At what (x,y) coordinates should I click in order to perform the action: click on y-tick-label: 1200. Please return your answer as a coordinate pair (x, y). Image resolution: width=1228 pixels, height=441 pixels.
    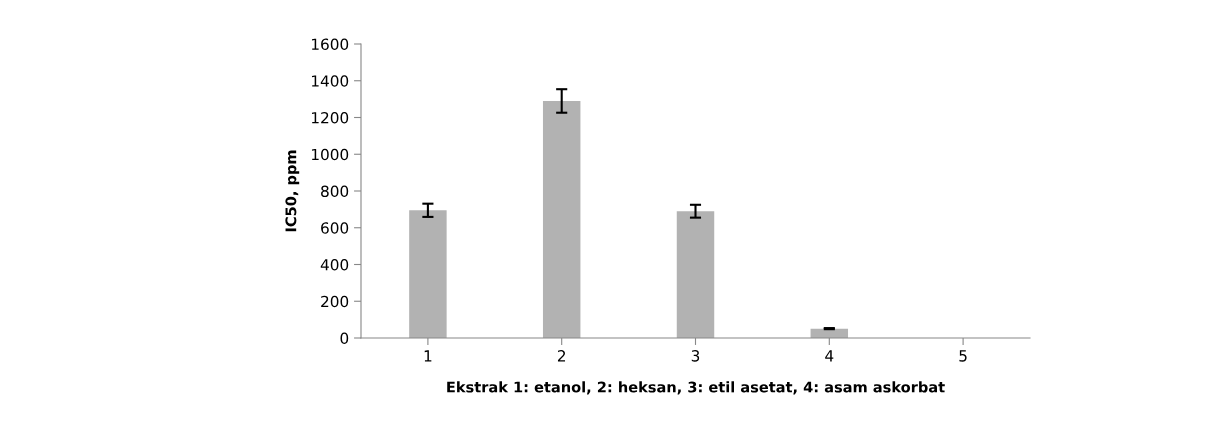
    Looking at the image, I should click on (330, 117).